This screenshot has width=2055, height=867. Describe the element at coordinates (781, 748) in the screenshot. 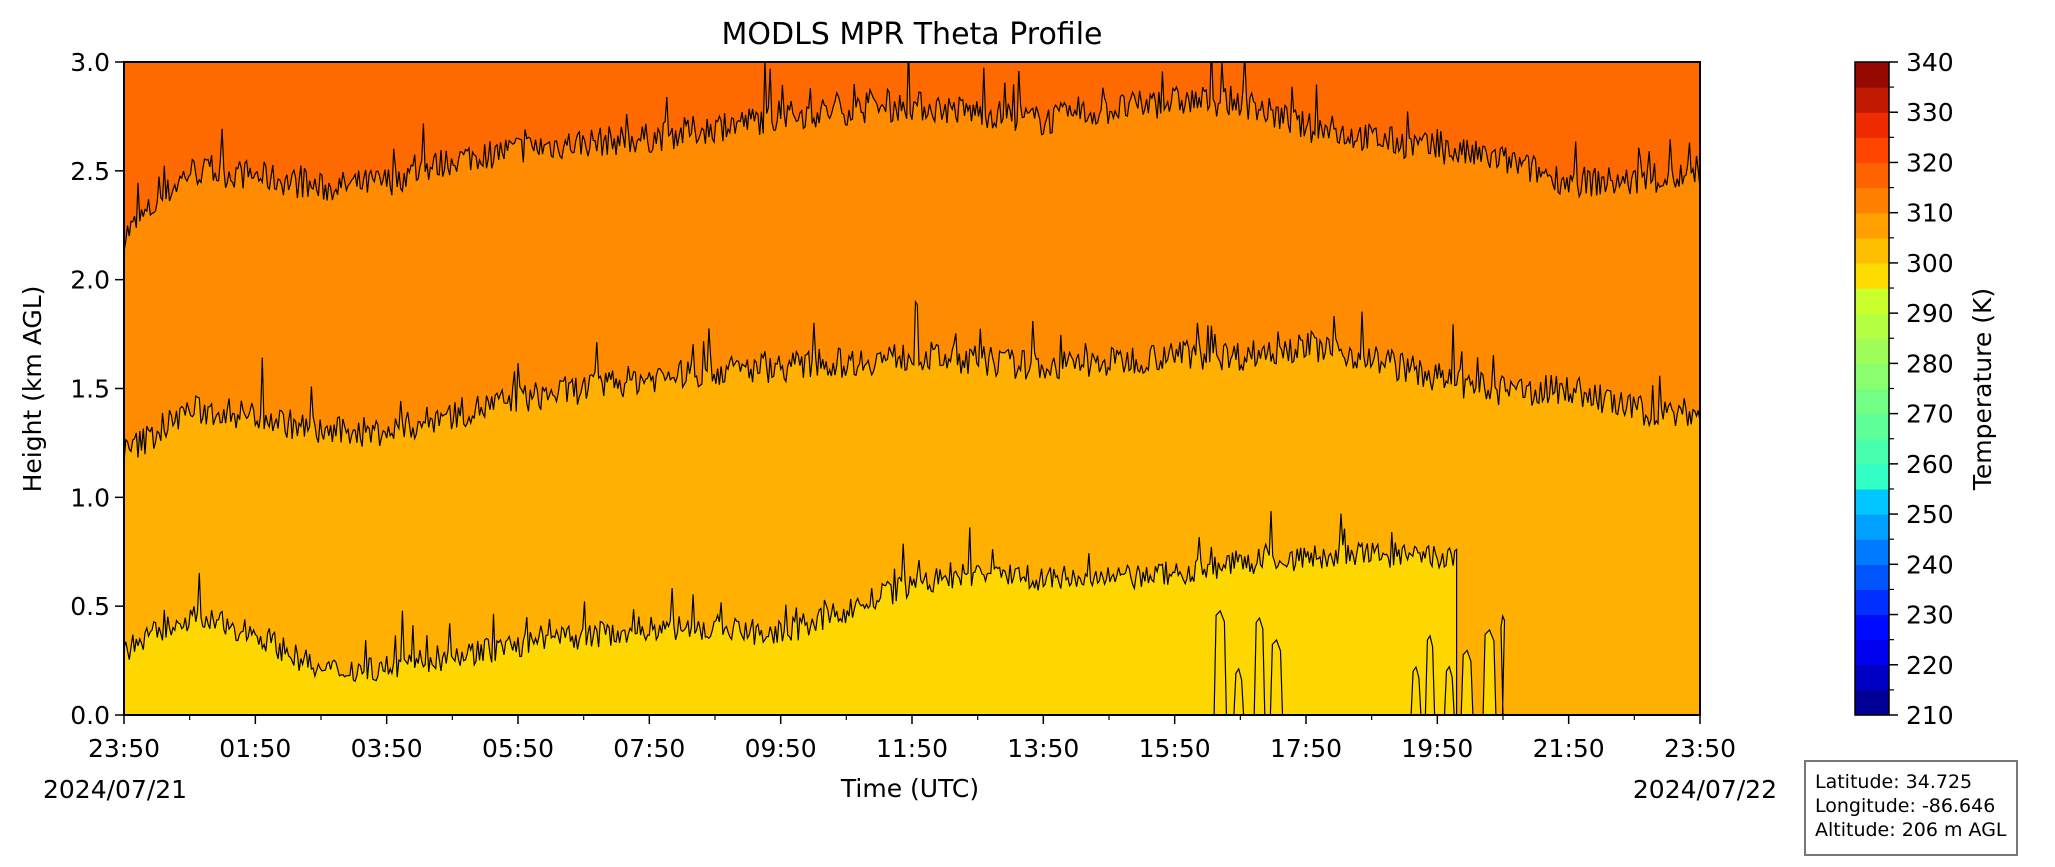

I see `x-tick-label: 09:50` at that location.